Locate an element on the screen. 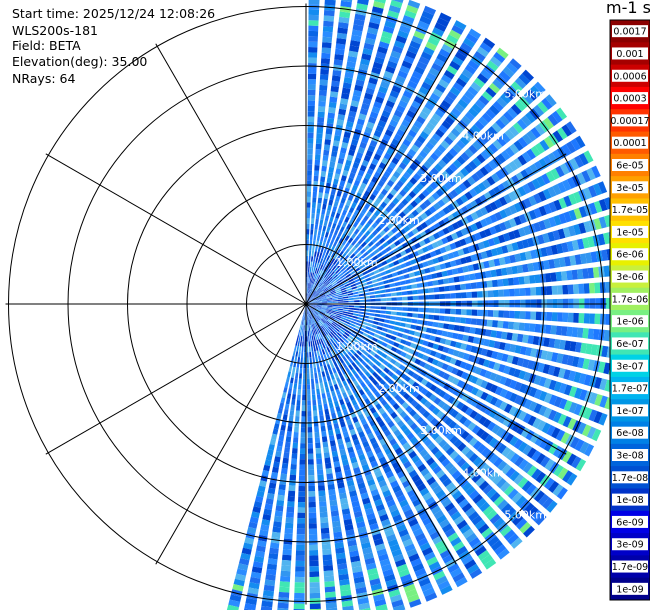 This screenshot has width=650, height=610. colorbar-label: 6e-05 is located at coordinates (629, 166).